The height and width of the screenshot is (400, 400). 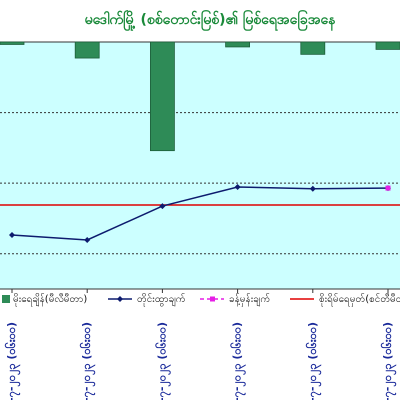 I want to click on legend-label: တိုင်းထွာချက်, so click(x=161, y=299).